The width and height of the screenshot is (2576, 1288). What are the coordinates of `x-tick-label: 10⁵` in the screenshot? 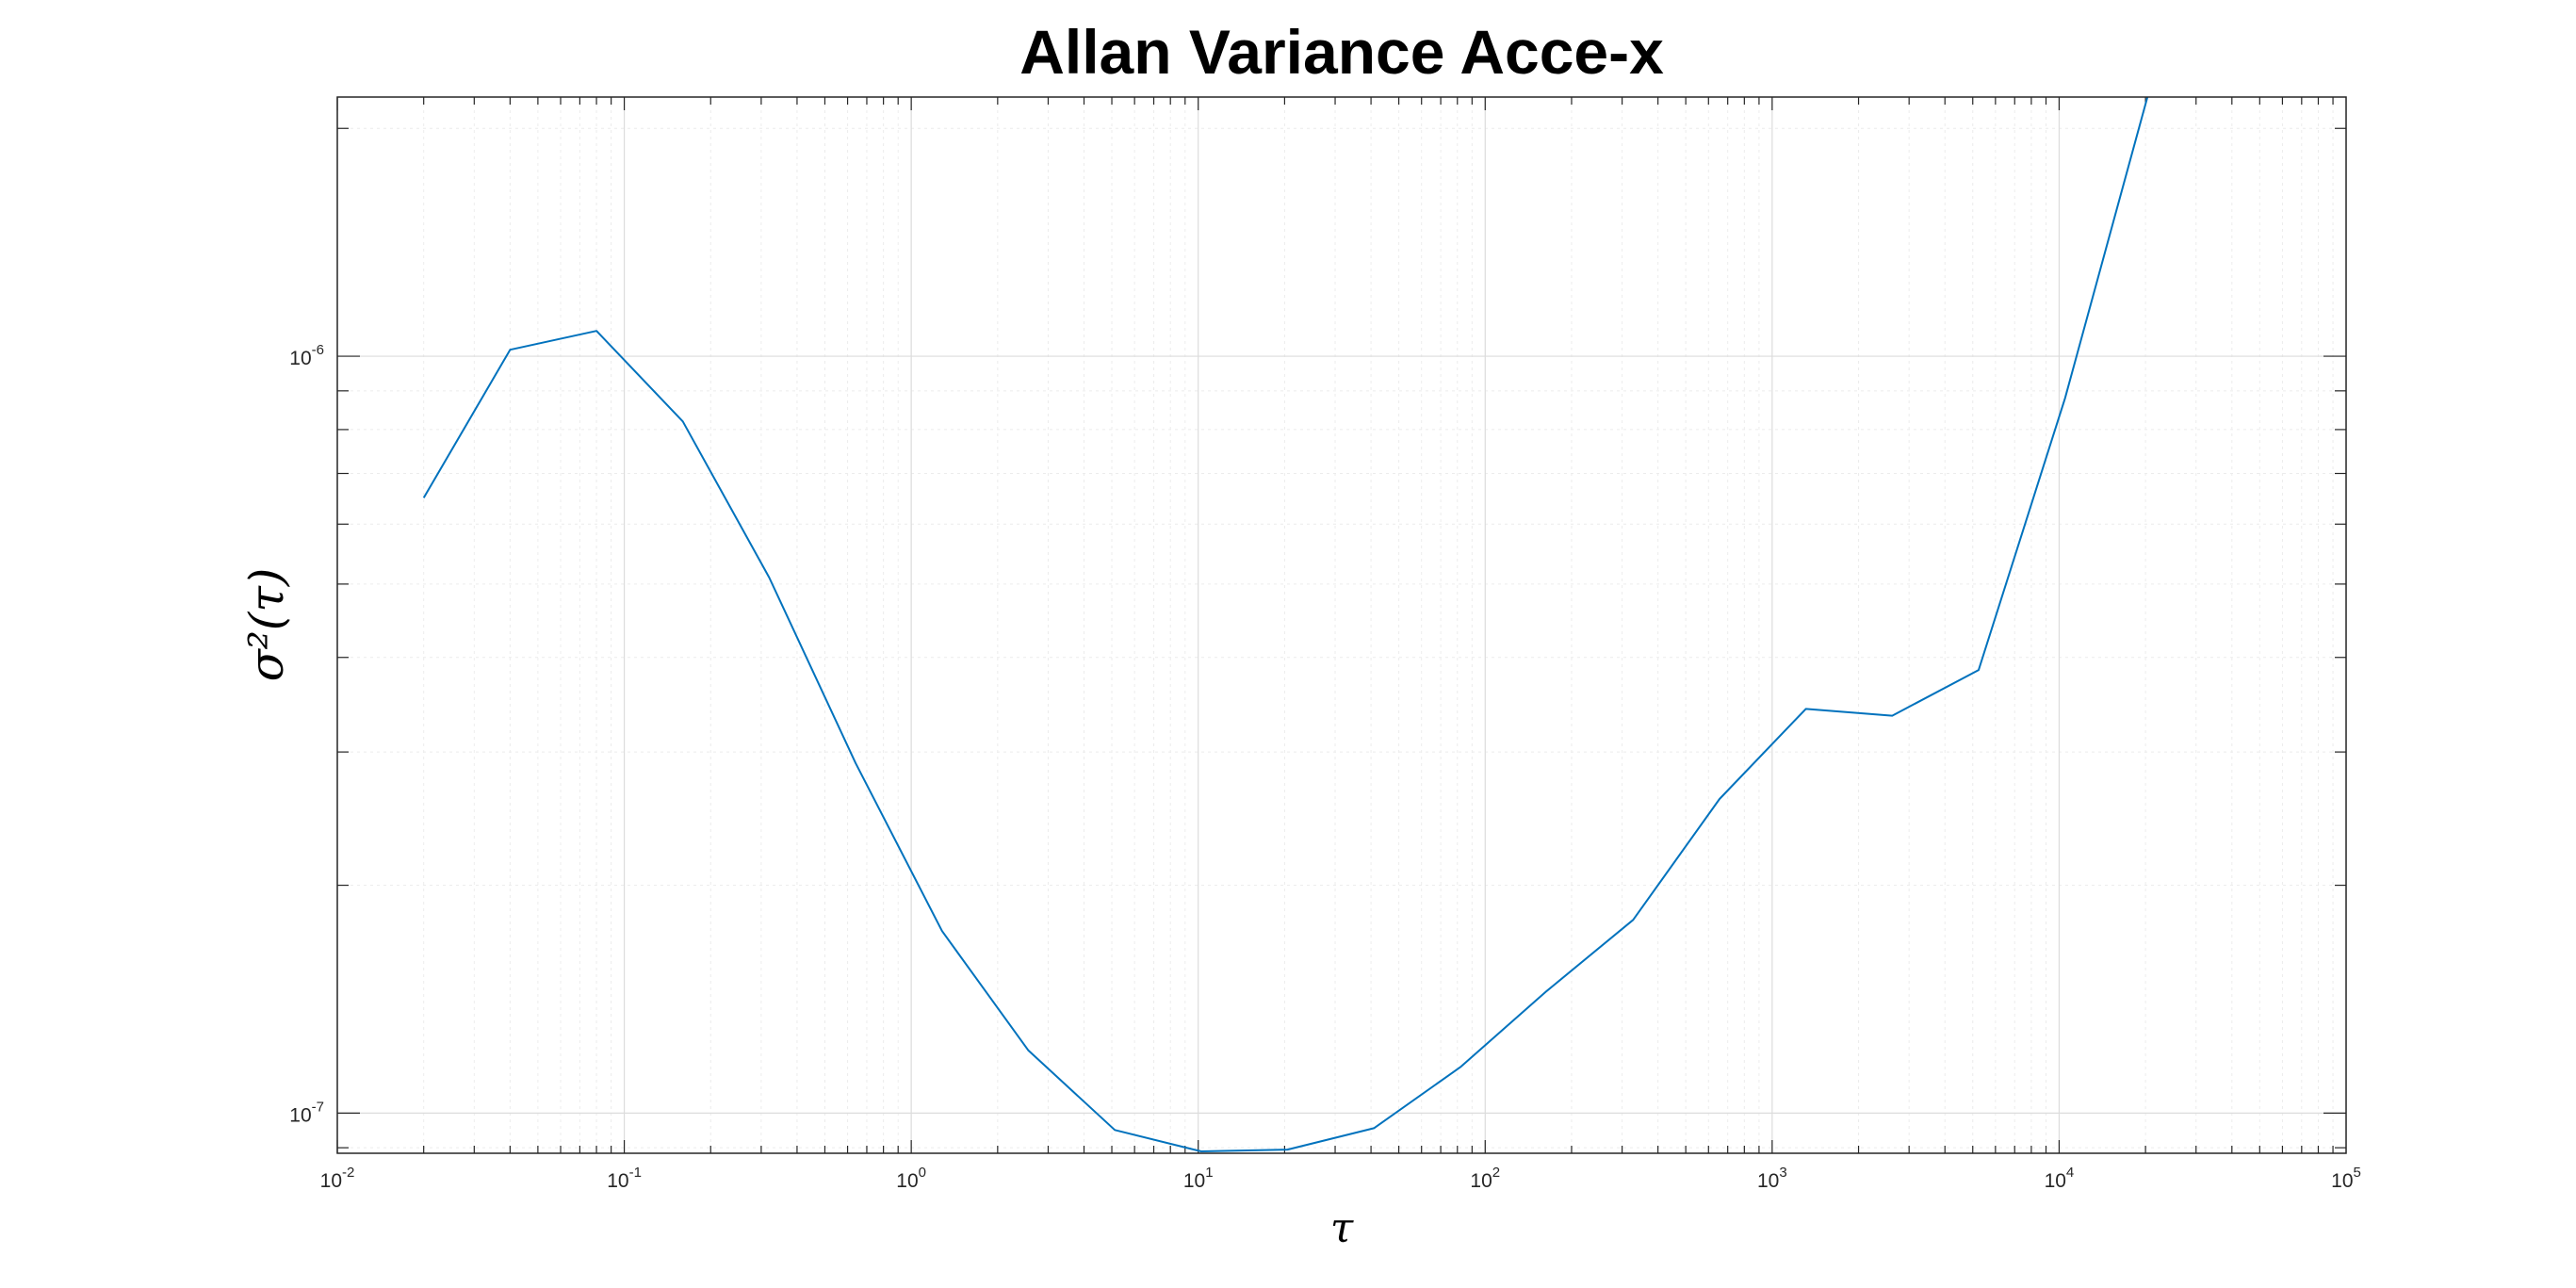 It's located at (2346, 1178).